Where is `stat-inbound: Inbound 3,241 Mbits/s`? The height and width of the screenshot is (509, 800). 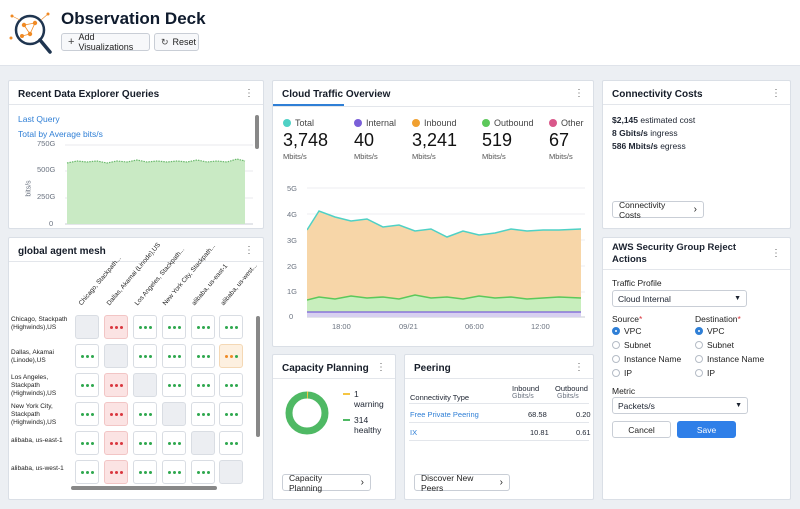
stat-inbound: Inbound 3,241 Mbits/s is located at coordinates (434, 139).